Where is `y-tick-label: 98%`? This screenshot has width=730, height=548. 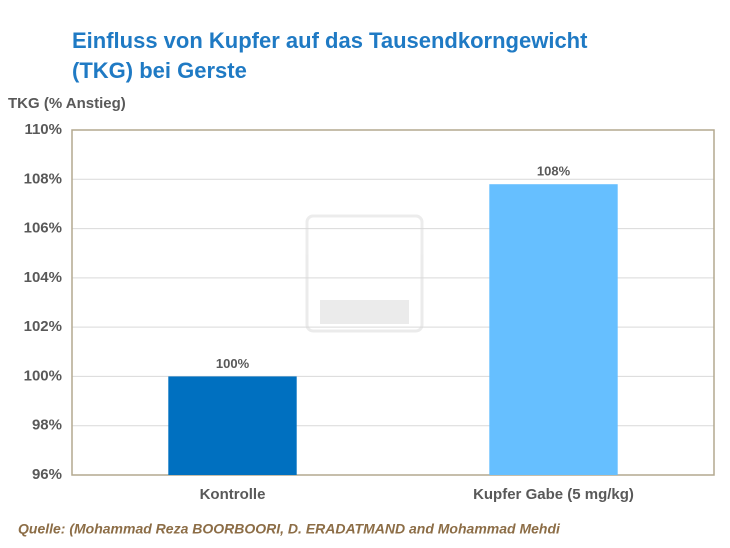
y-tick-label: 98% is located at coordinates (47, 425).